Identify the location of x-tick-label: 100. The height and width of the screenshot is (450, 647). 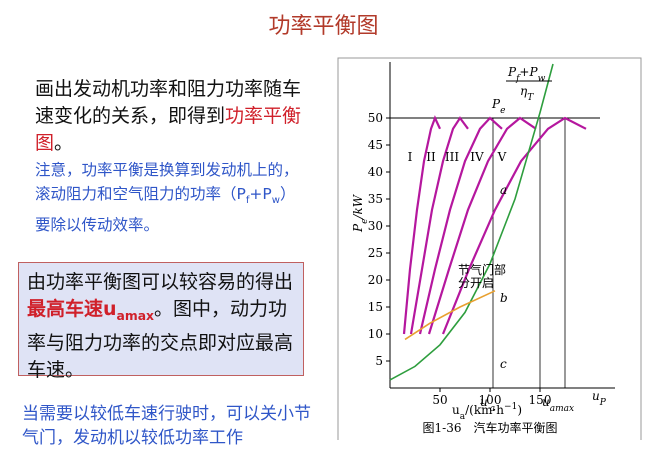
(490, 400).